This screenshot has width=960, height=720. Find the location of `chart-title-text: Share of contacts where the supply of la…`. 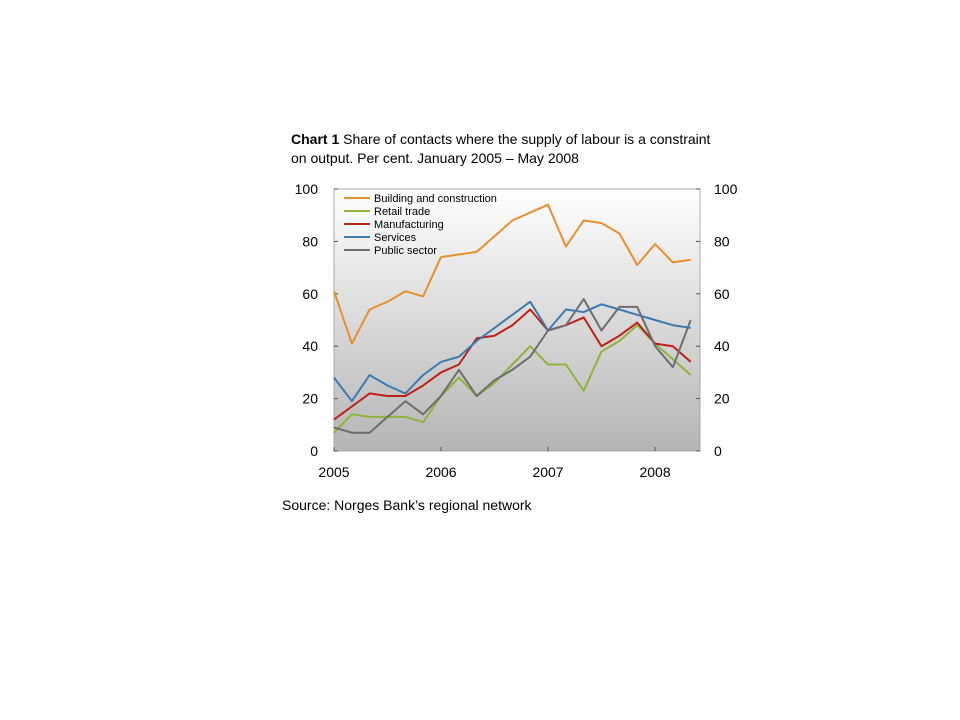

chart-title-text: Share of contacts where the supply of la… is located at coordinates (501, 148).